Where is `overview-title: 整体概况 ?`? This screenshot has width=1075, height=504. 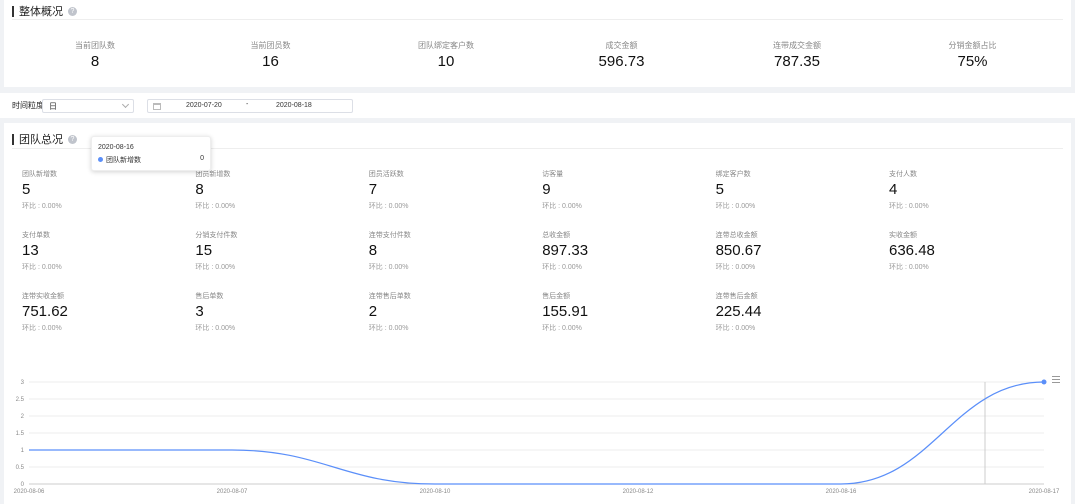
overview-title: 整体概况 ? is located at coordinates (44, 11).